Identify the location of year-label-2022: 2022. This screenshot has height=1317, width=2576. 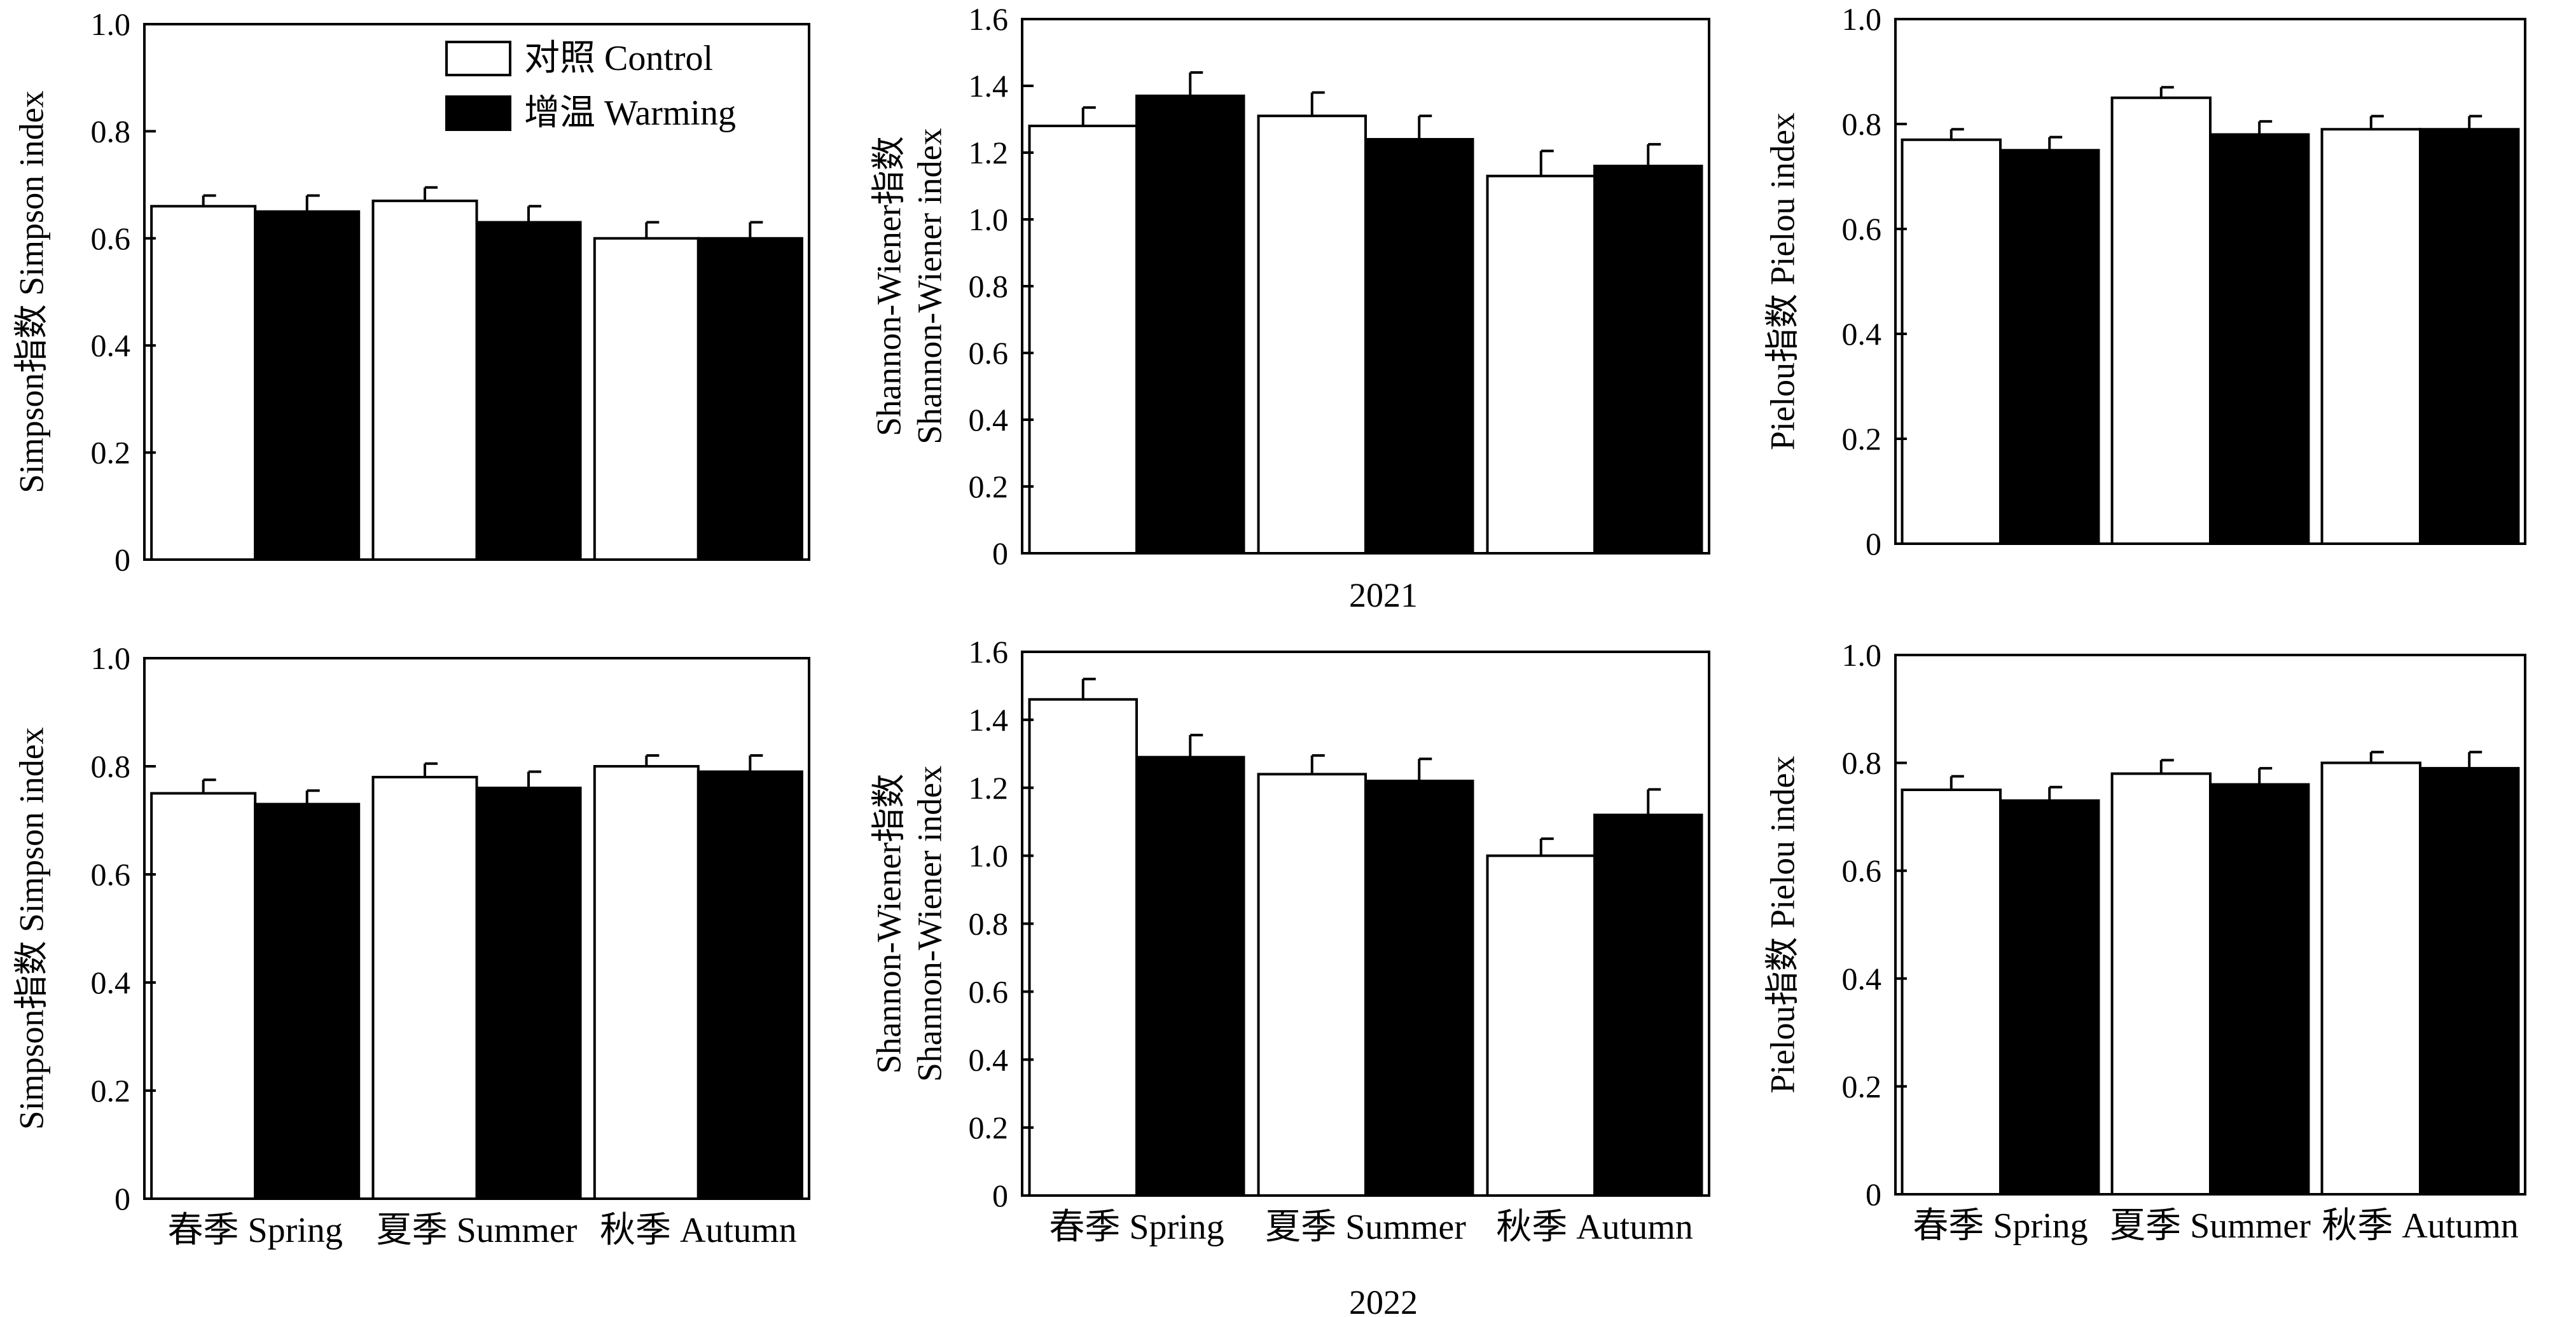
(1383, 1300).